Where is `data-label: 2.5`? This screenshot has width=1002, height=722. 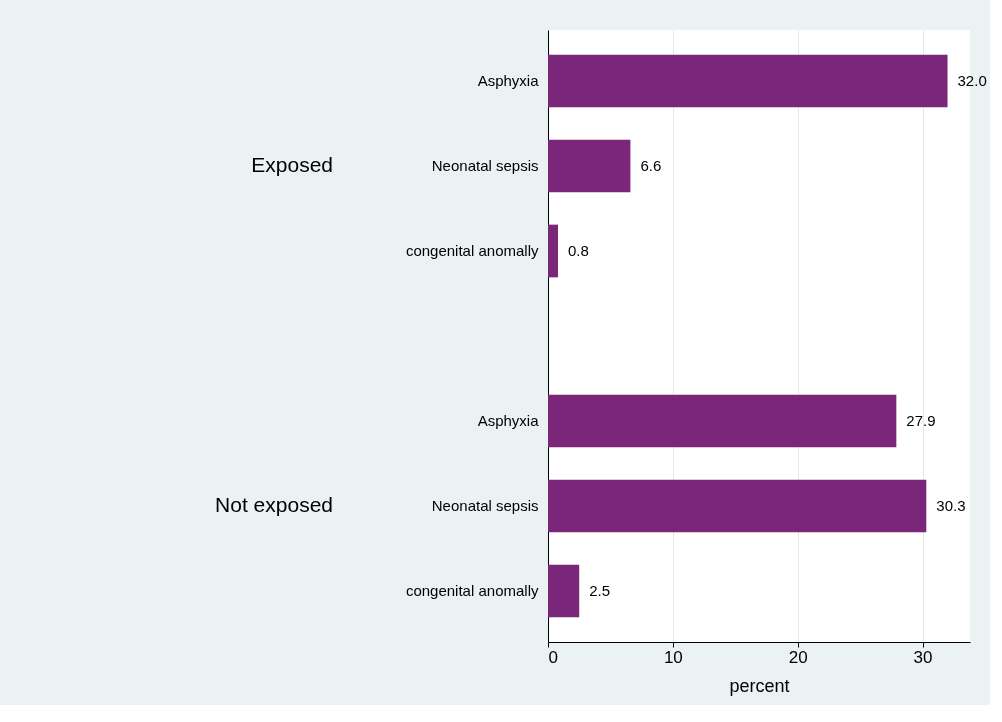 data-label: 2.5 is located at coordinates (600, 590).